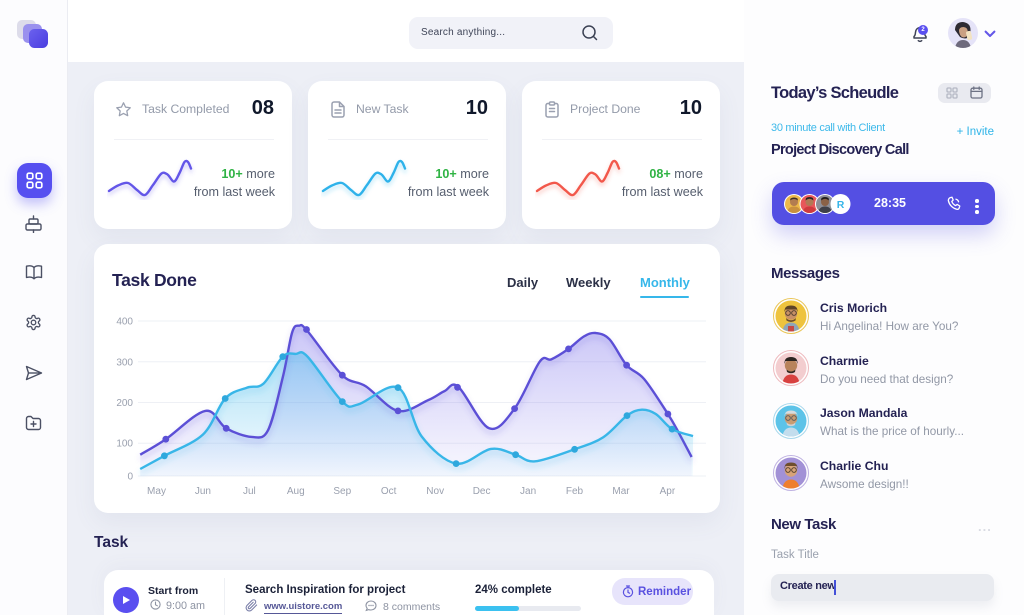  Describe the element at coordinates (575, 491) in the screenshot. I see `svg-text: Feb` at that location.